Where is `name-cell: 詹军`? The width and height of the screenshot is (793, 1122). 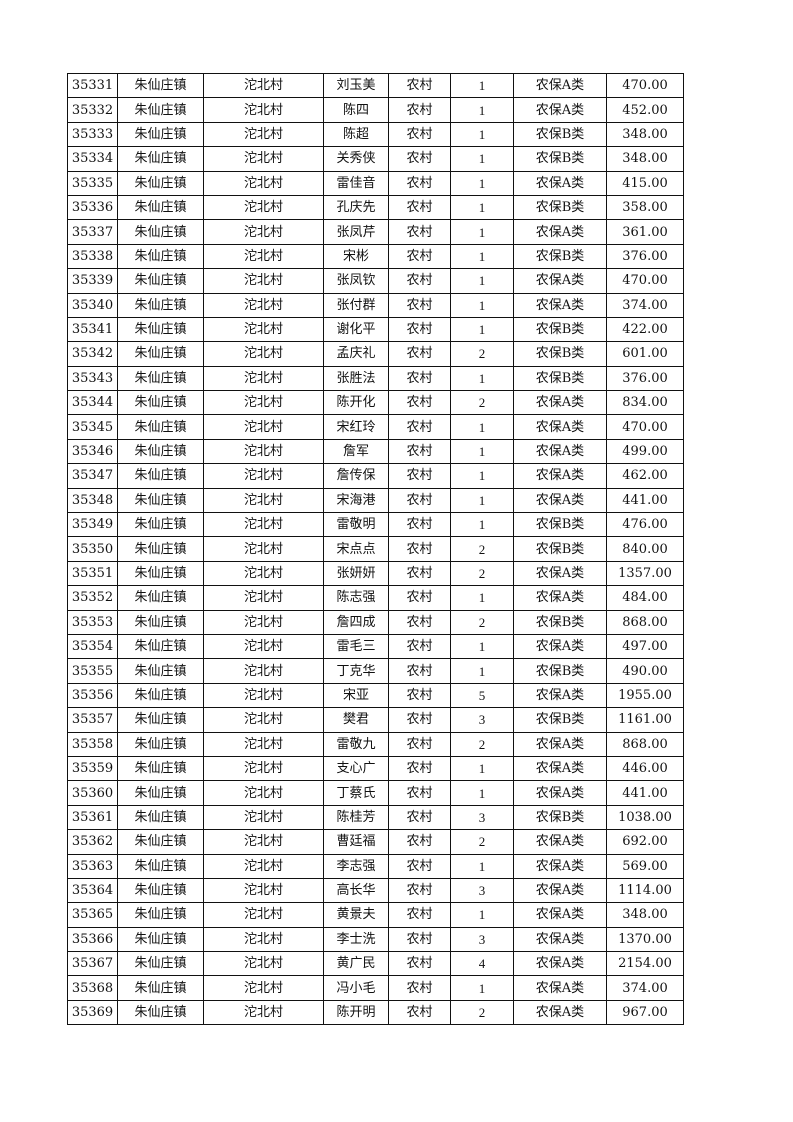 name-cell: 詹军 is located at coordinates (356, 451).